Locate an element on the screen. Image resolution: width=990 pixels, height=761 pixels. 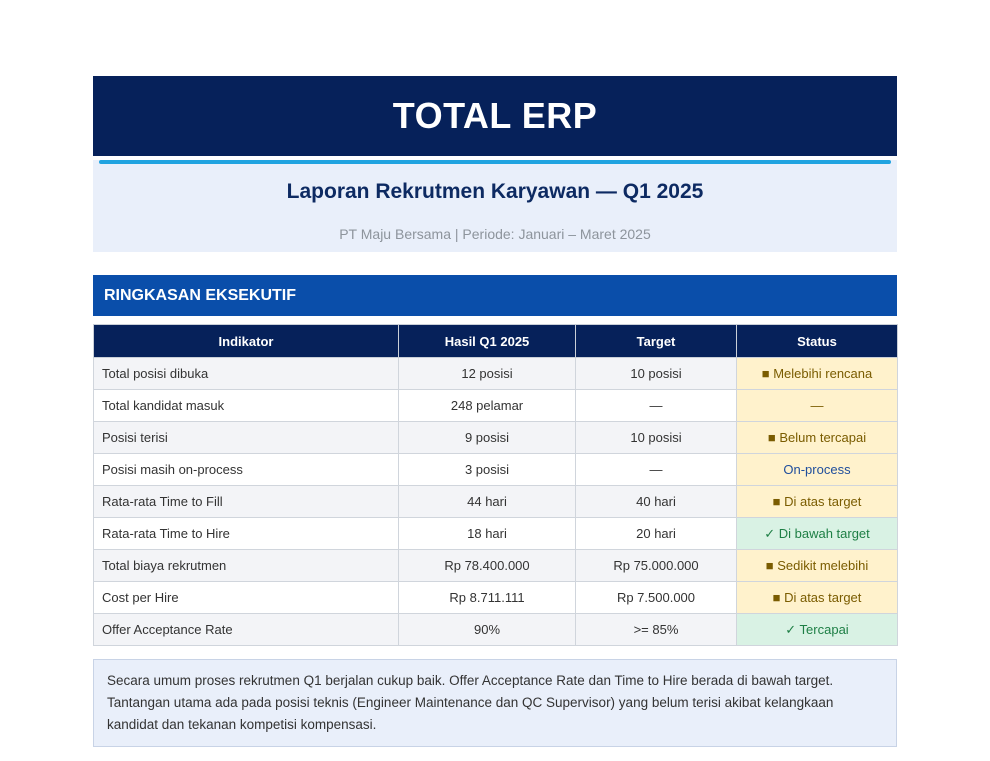
status-badge: ■ Melebihi rencana is located at coordinates (817, 373).